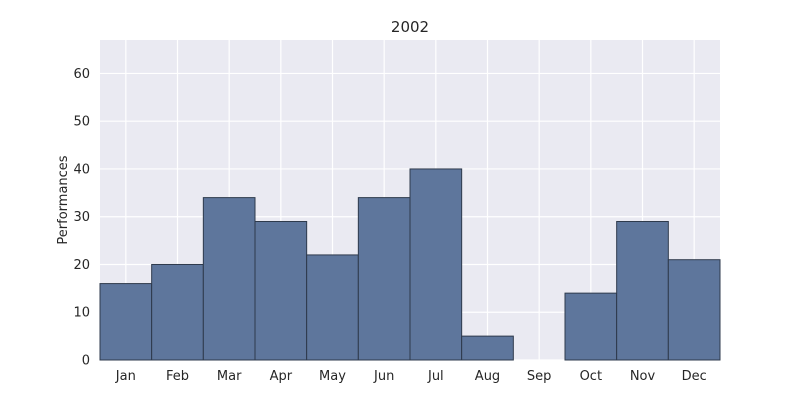  What do you see at coordinates (81, 265) in the screenshot?
I see `y-tick-label: 20` at bounding box center [81, 265].